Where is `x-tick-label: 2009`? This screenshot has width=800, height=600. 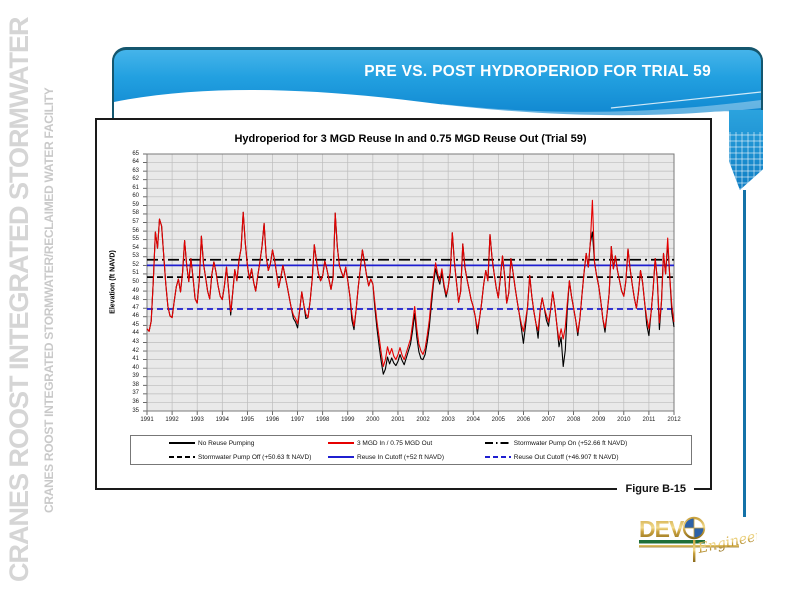 x-tick-label: 2009 is located at coordinates (599, 420).